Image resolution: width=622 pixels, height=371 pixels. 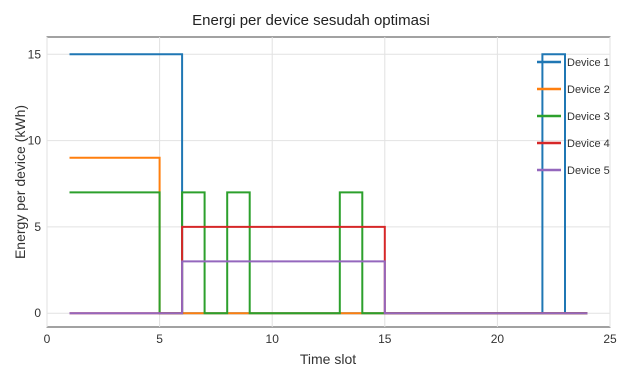 I want to click on legend: Device 1 Device 2 Device 3 Device 4 Device 5, so click(x=573, y=117).